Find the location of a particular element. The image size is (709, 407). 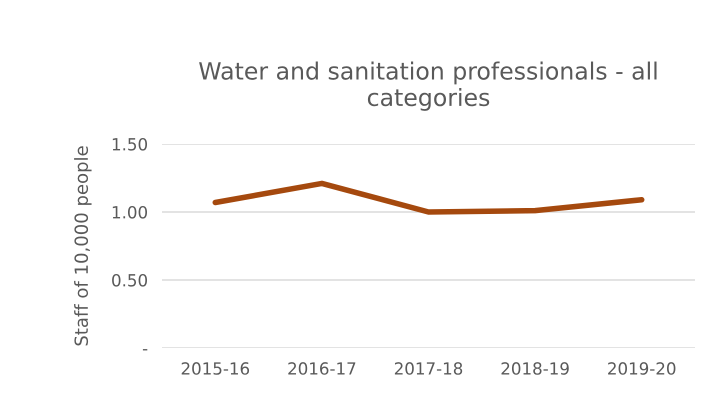

y-axis-title: Staff of 10,000 people is located at coordinates (83, 246).